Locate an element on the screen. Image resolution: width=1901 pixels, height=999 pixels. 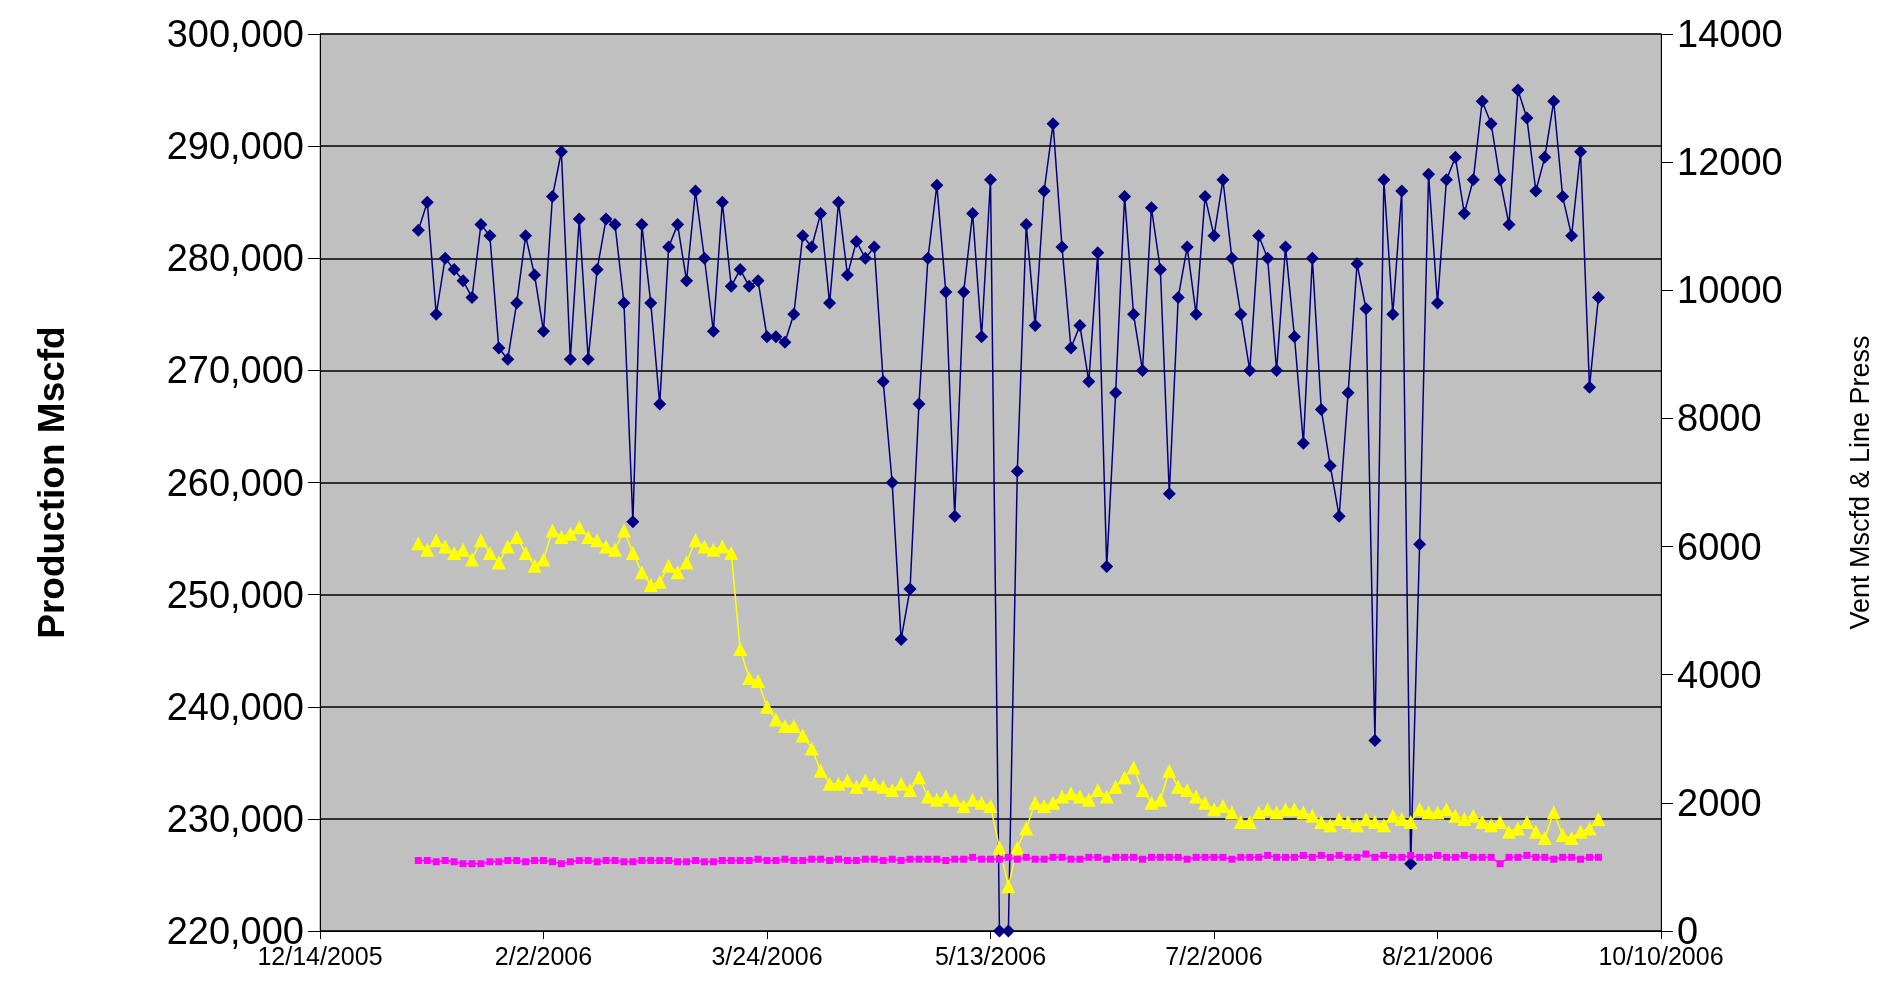
x-tick-label: 5/13/2006 is located at coordinates (990, 955).